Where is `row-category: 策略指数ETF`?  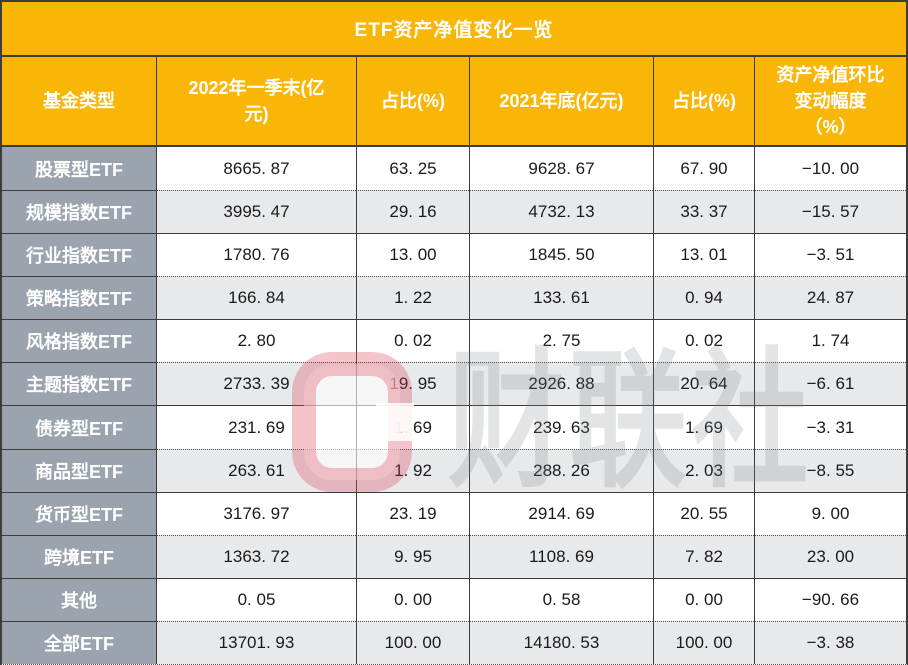
row-category: 策略指数ETF is located at coordinates (79, 298).